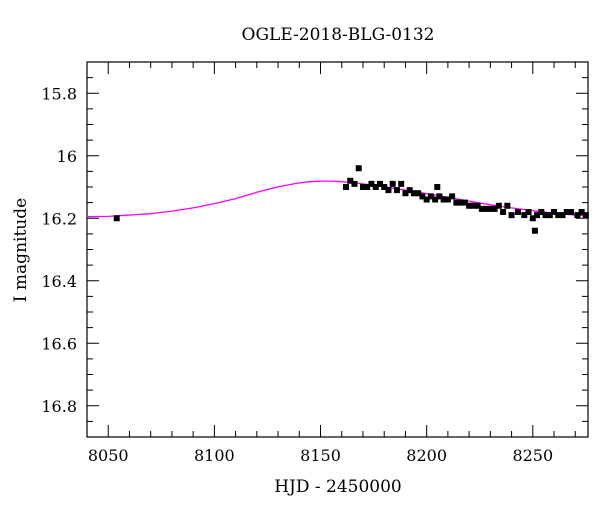 The height and width of the screenshot is (512, 600). What do you see at coordinates (338, 487) in the screenshot?
I see `x-axis-label: HJD - 2450000` at bounding box center [338, 487].